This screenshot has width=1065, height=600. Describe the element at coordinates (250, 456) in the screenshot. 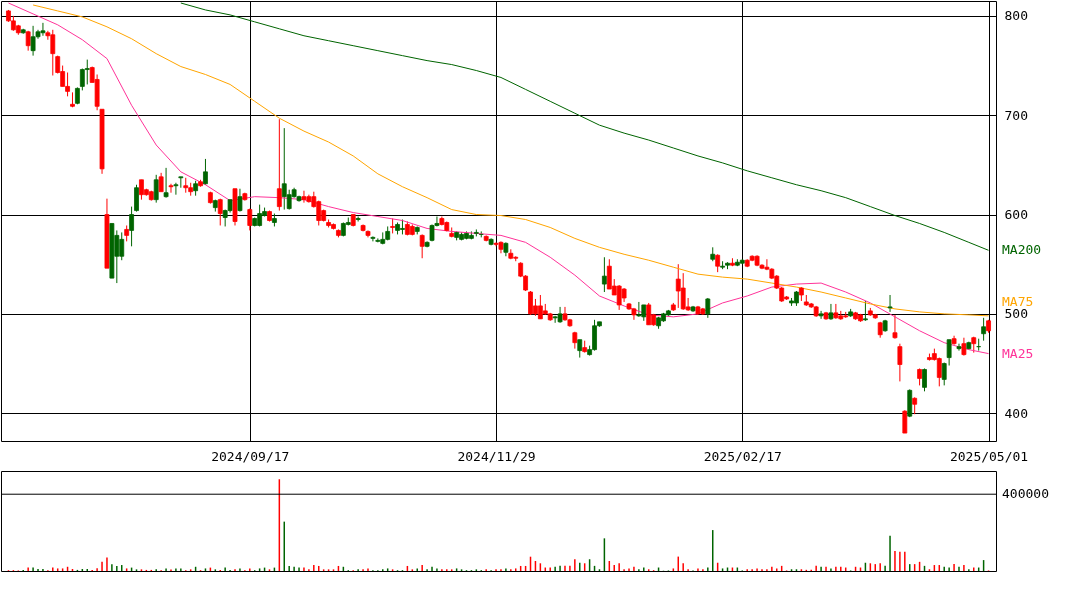

I see `x-tick-label: 2024/09/17` at that location.